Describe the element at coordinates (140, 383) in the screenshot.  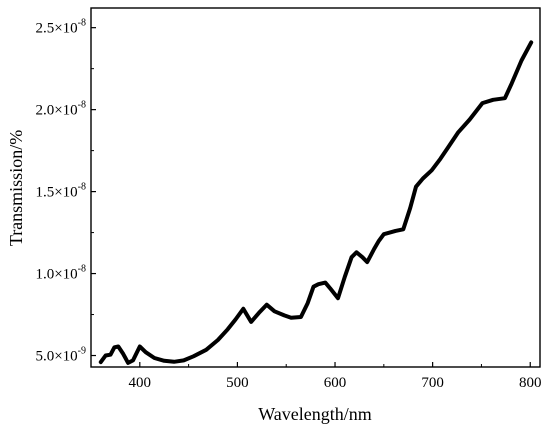
I see `x-tick-label: 400` at that location.